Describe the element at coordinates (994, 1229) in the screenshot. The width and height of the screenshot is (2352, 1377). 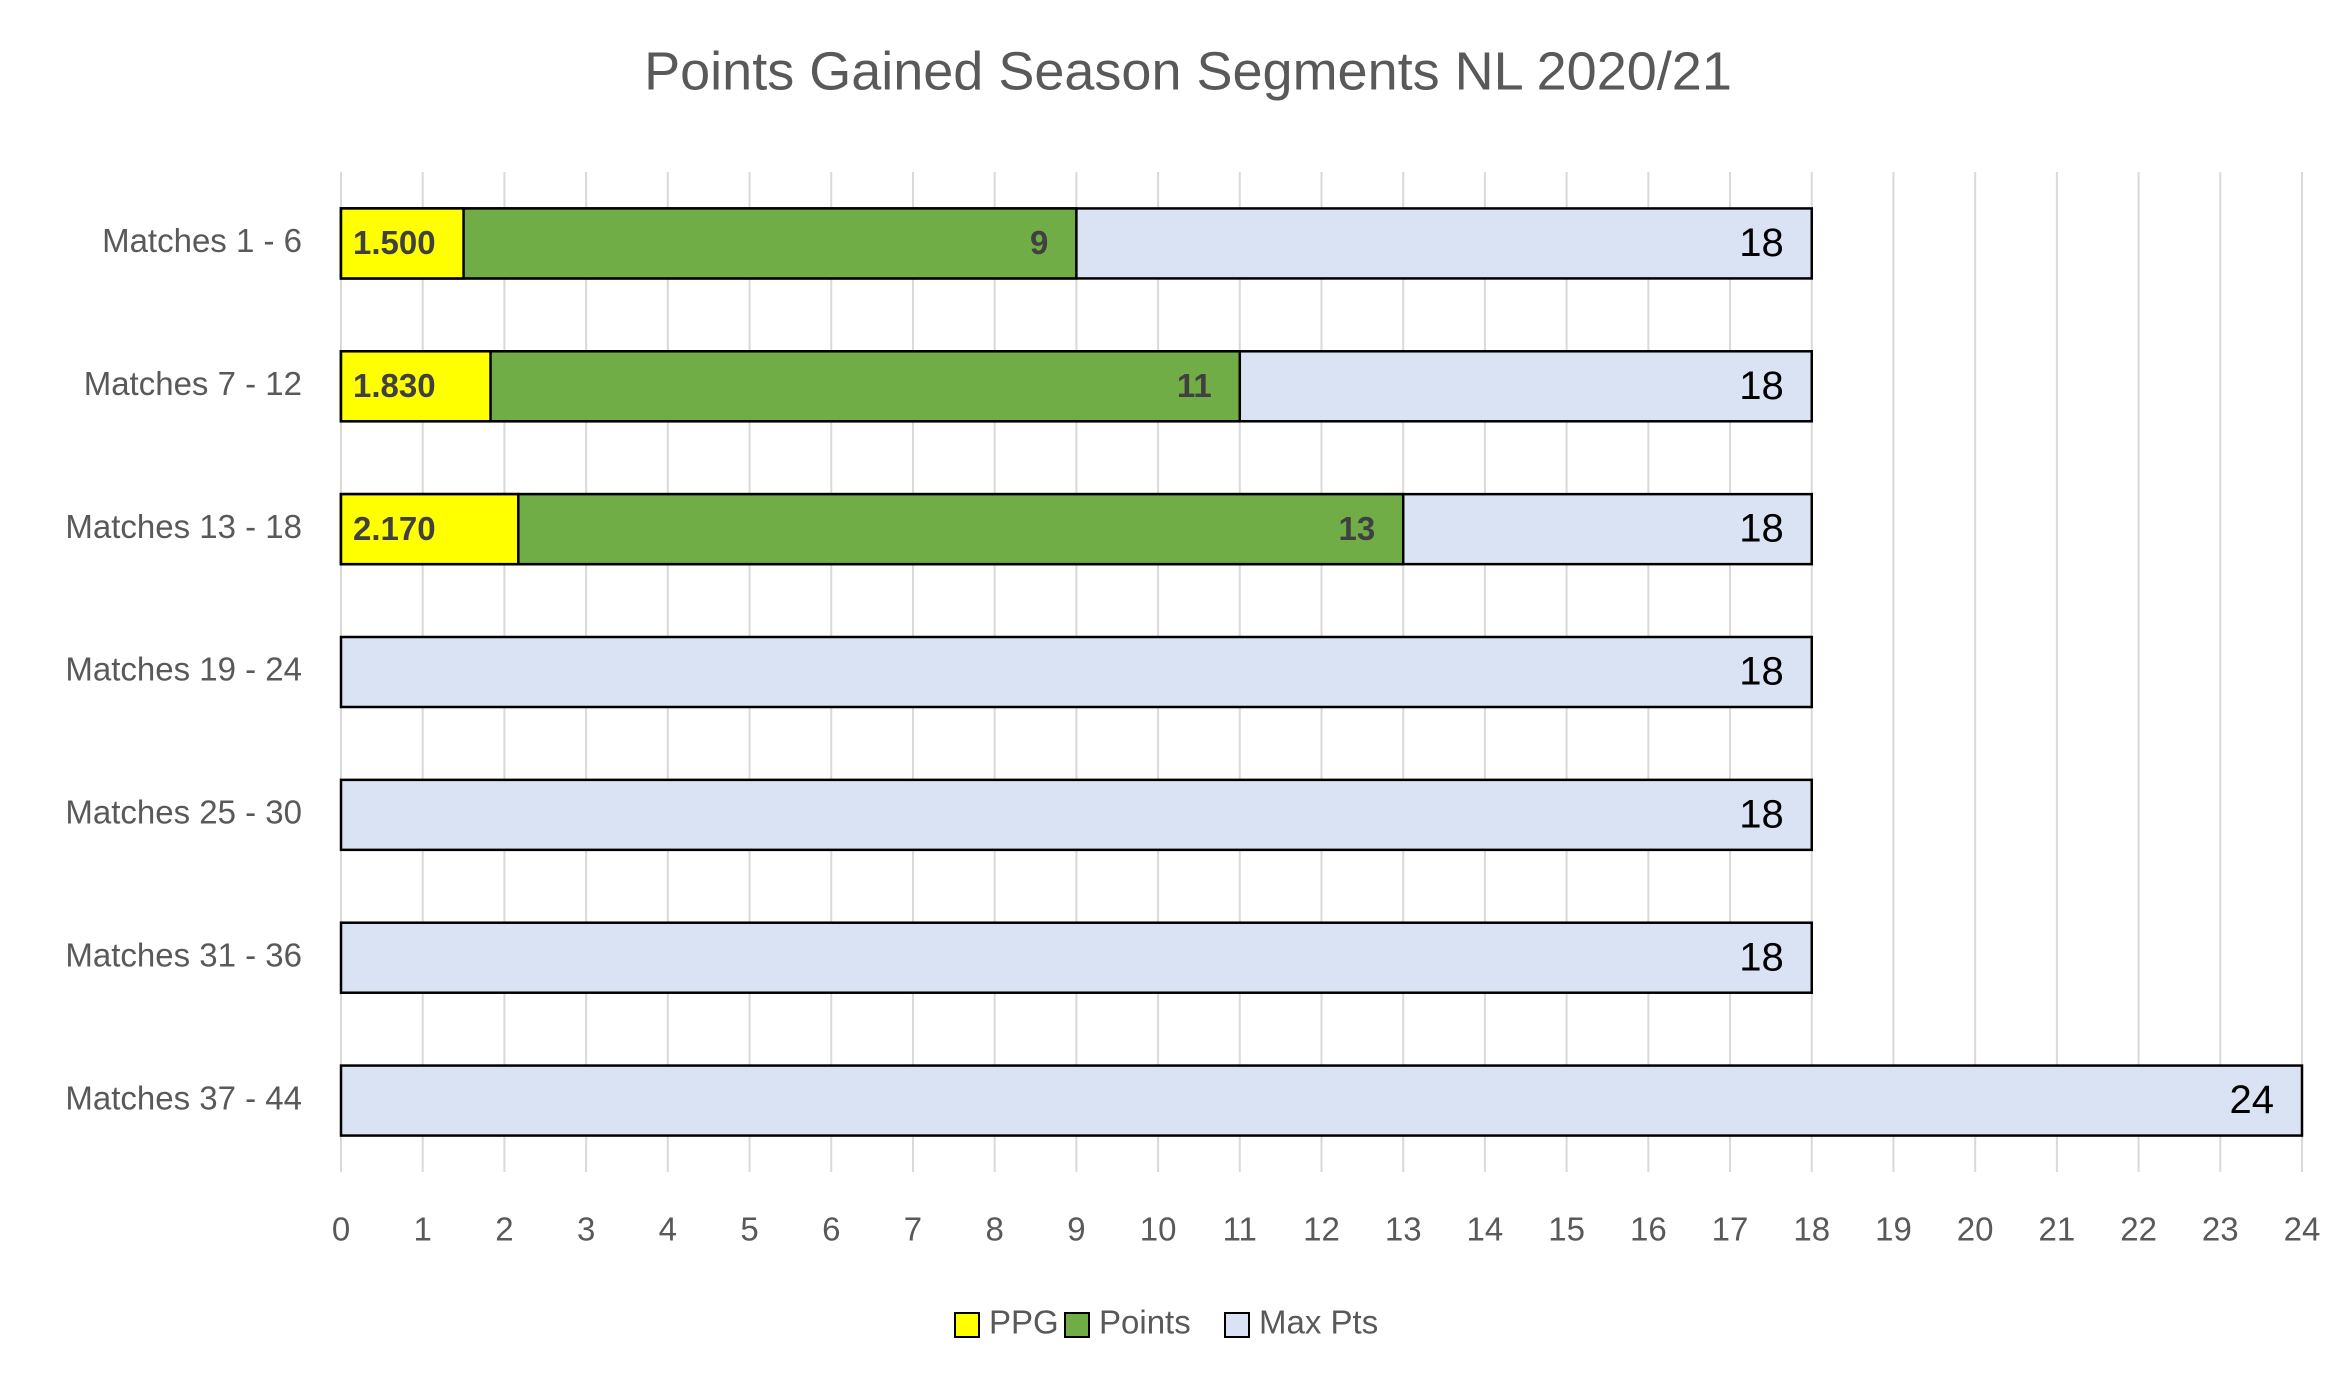
I see `x-tick-label: 8` at that location.